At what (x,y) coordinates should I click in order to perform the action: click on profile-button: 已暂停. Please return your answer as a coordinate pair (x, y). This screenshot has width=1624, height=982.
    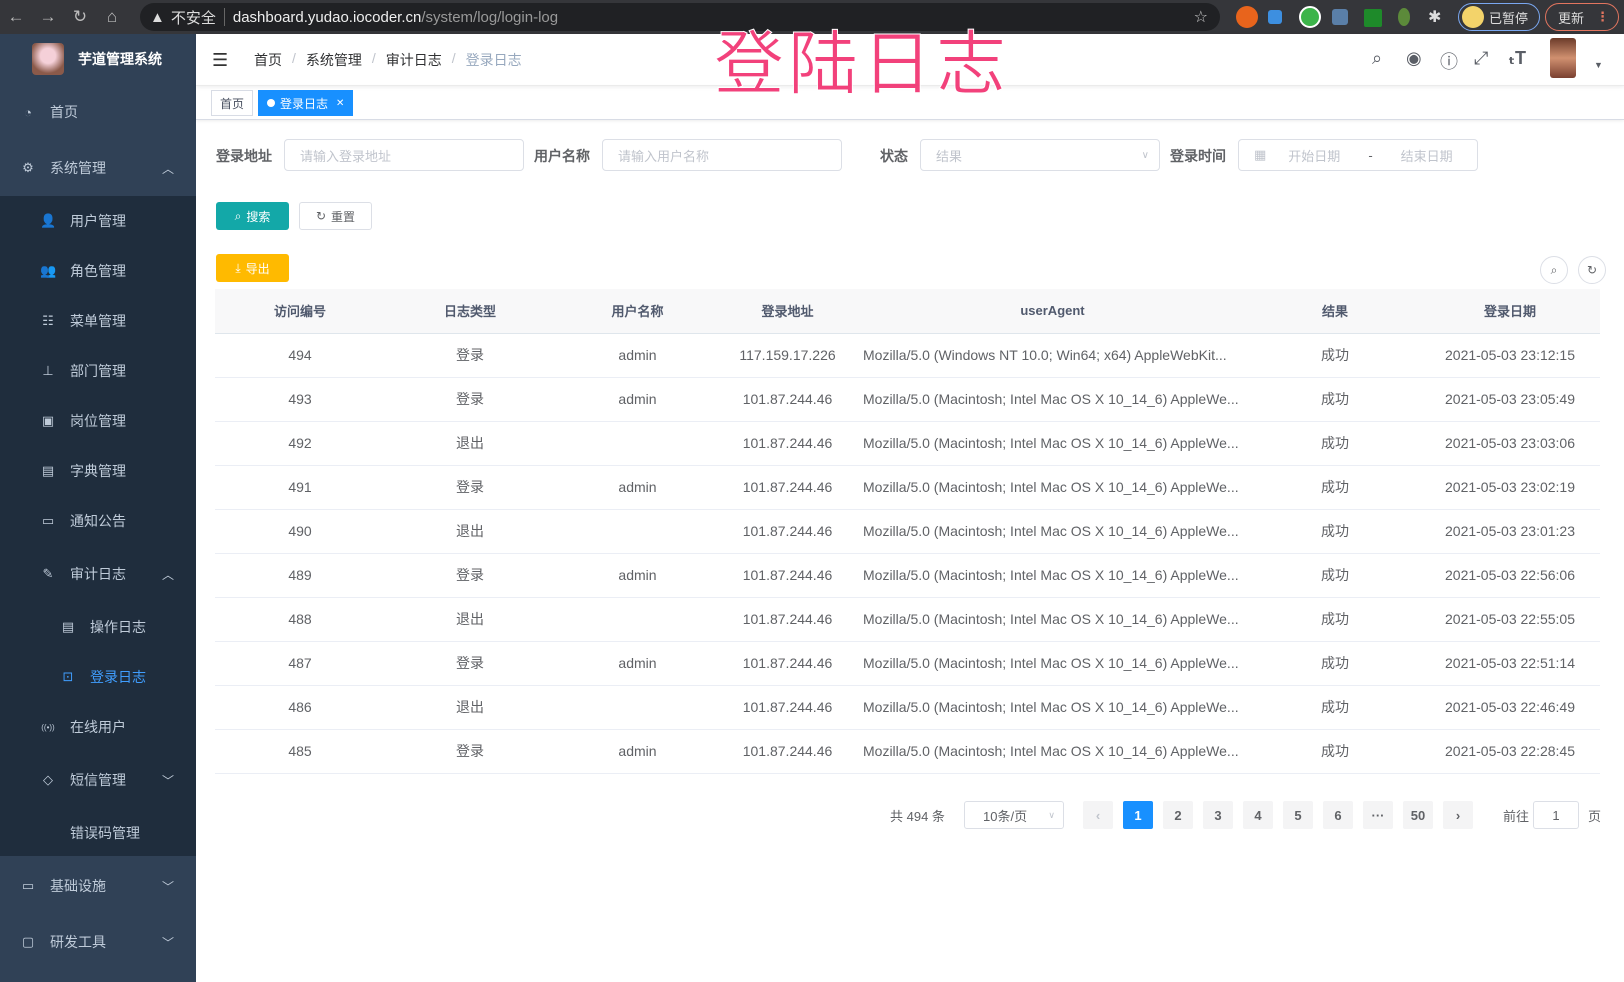
    Looking at the image, I should click on (1499, 17).